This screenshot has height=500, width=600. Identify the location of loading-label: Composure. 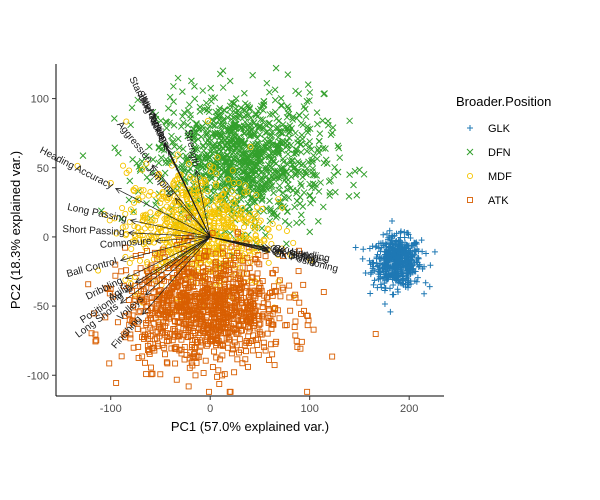
(126, 243).